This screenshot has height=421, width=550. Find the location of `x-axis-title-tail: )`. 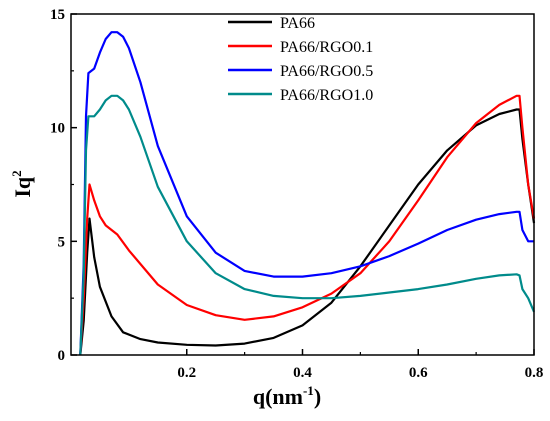

x-axis-title-tail: ) is located at coordinates (317, 396).